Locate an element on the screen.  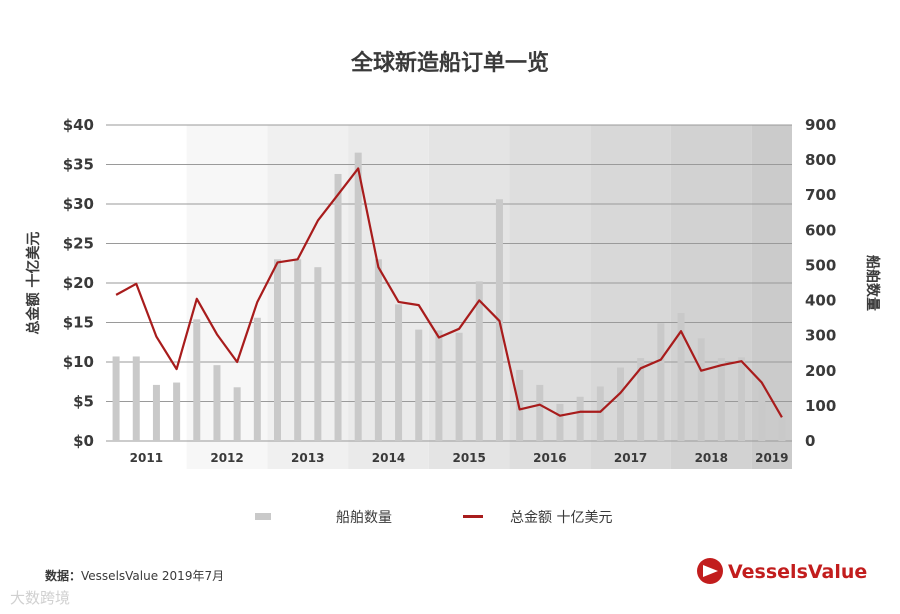
x-tick-label: 2013 is located at coordinates (307, 458).